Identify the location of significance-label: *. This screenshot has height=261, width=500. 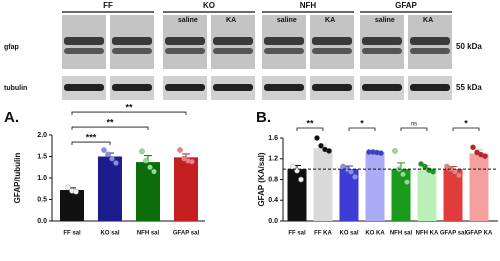
(466, 123).